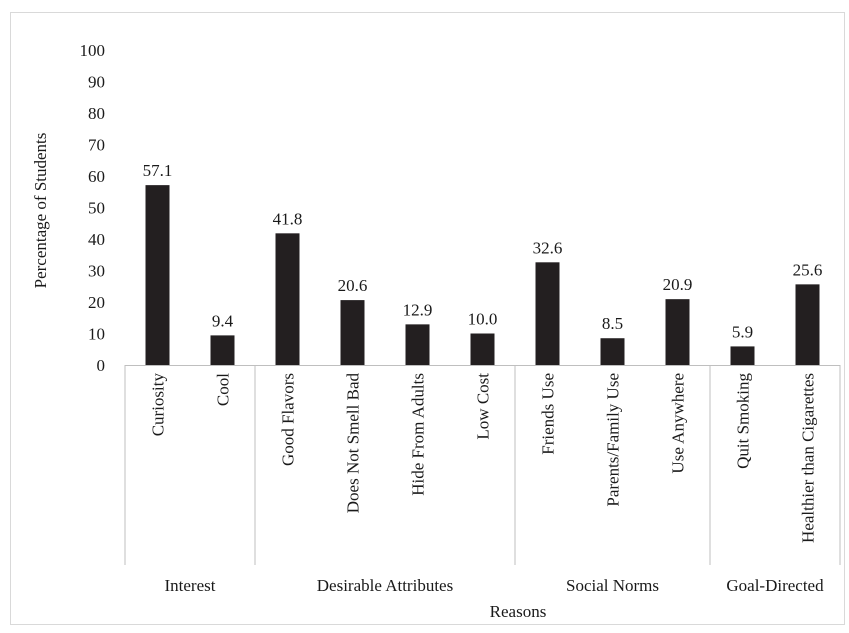 Image resolution: width=849 pixels, height=633 pixels. What do you see at coordinates (353, 443) in the screenshot?
I see `category-label: Does Not Smell Bad` at bounding box center [353, 443].